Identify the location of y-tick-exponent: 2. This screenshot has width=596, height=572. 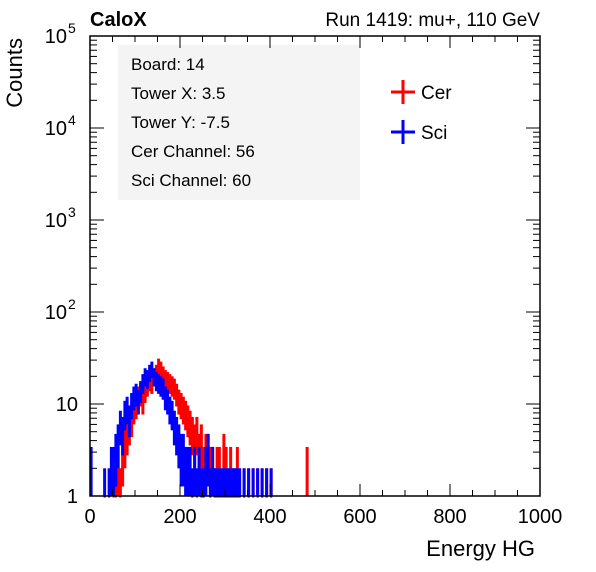
(72, 304).